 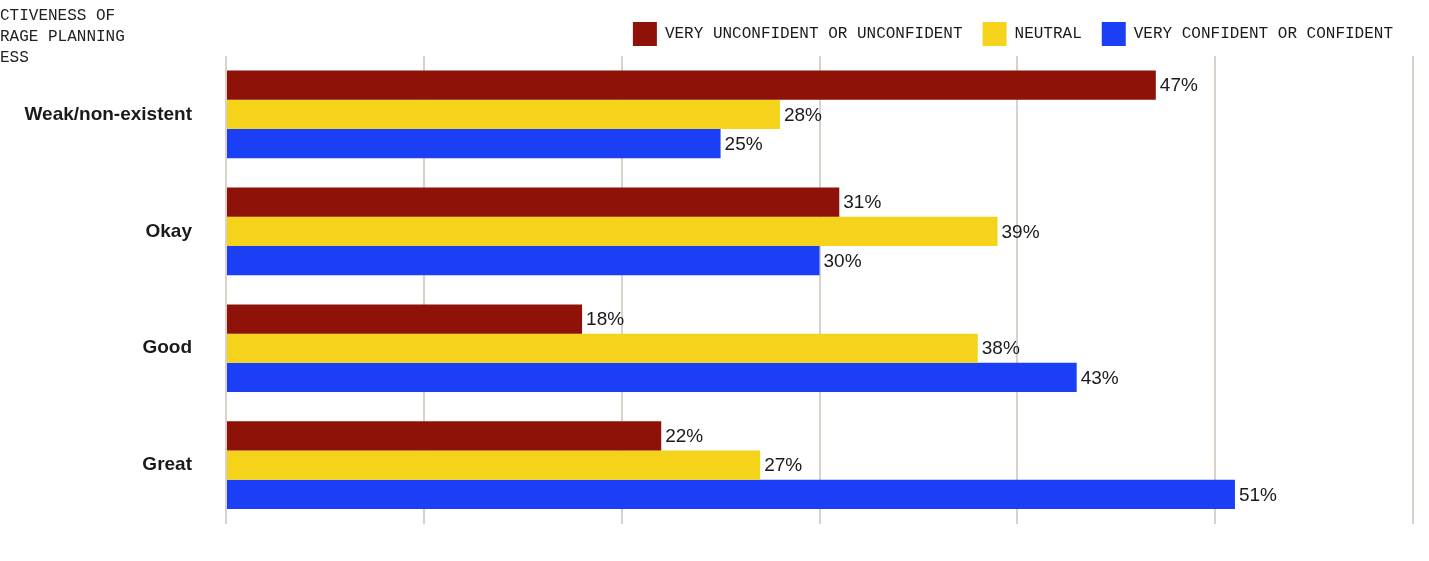 What do you see at coordinates (813, 34) in the screenshot?
I see `legend-label: VERY UNCONFIDENT OR UNCONFIDENT` at bounding box center [813, 34].